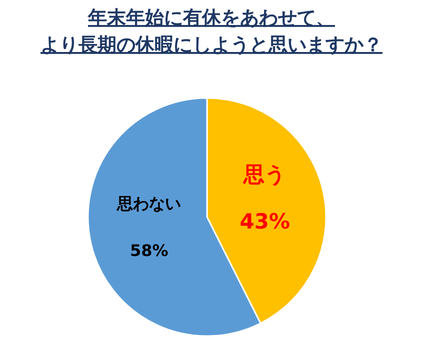  I want to click on slice-label: 思う, so click(264, 174).